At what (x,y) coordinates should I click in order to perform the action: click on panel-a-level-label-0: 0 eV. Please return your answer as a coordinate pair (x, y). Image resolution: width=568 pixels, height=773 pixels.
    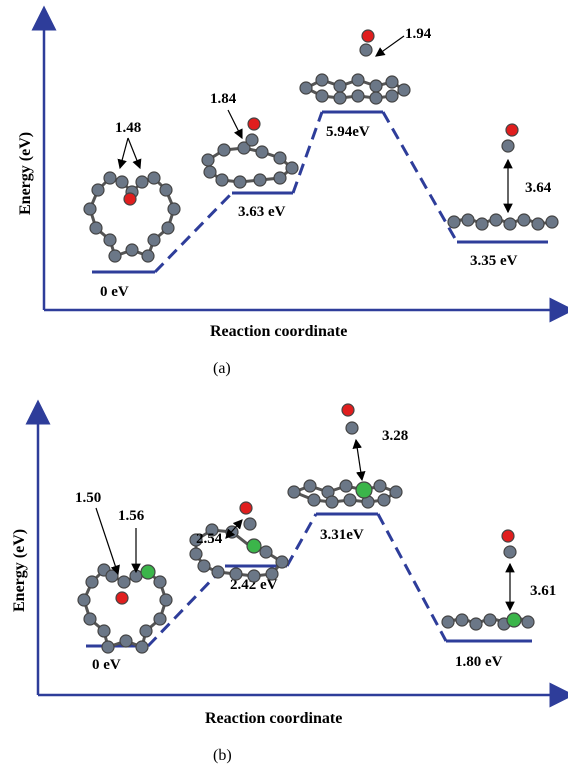
    Looking at the image, I should click on (114, 292).